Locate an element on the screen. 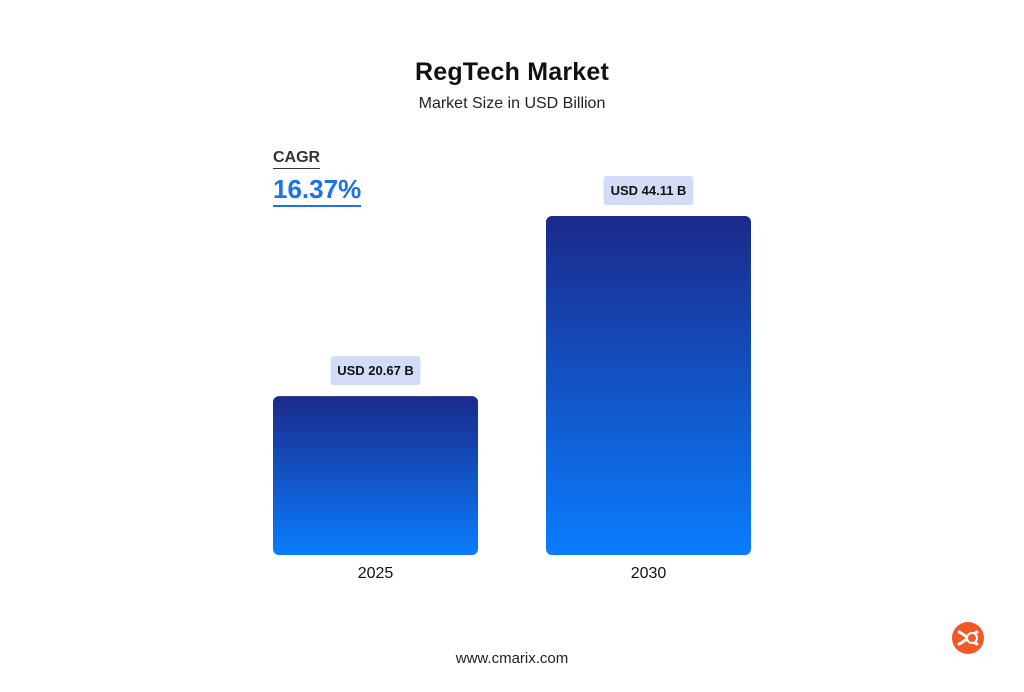  bar-2025 is located at coordinates (375, 475).